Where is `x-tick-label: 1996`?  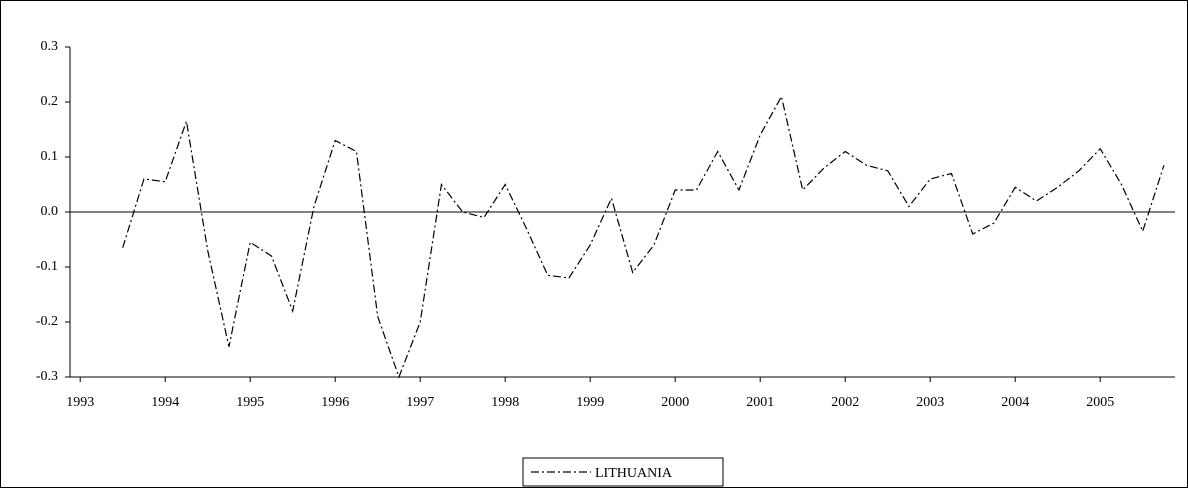 x-tick-label: 1996 is located at coordinates (335, 402).